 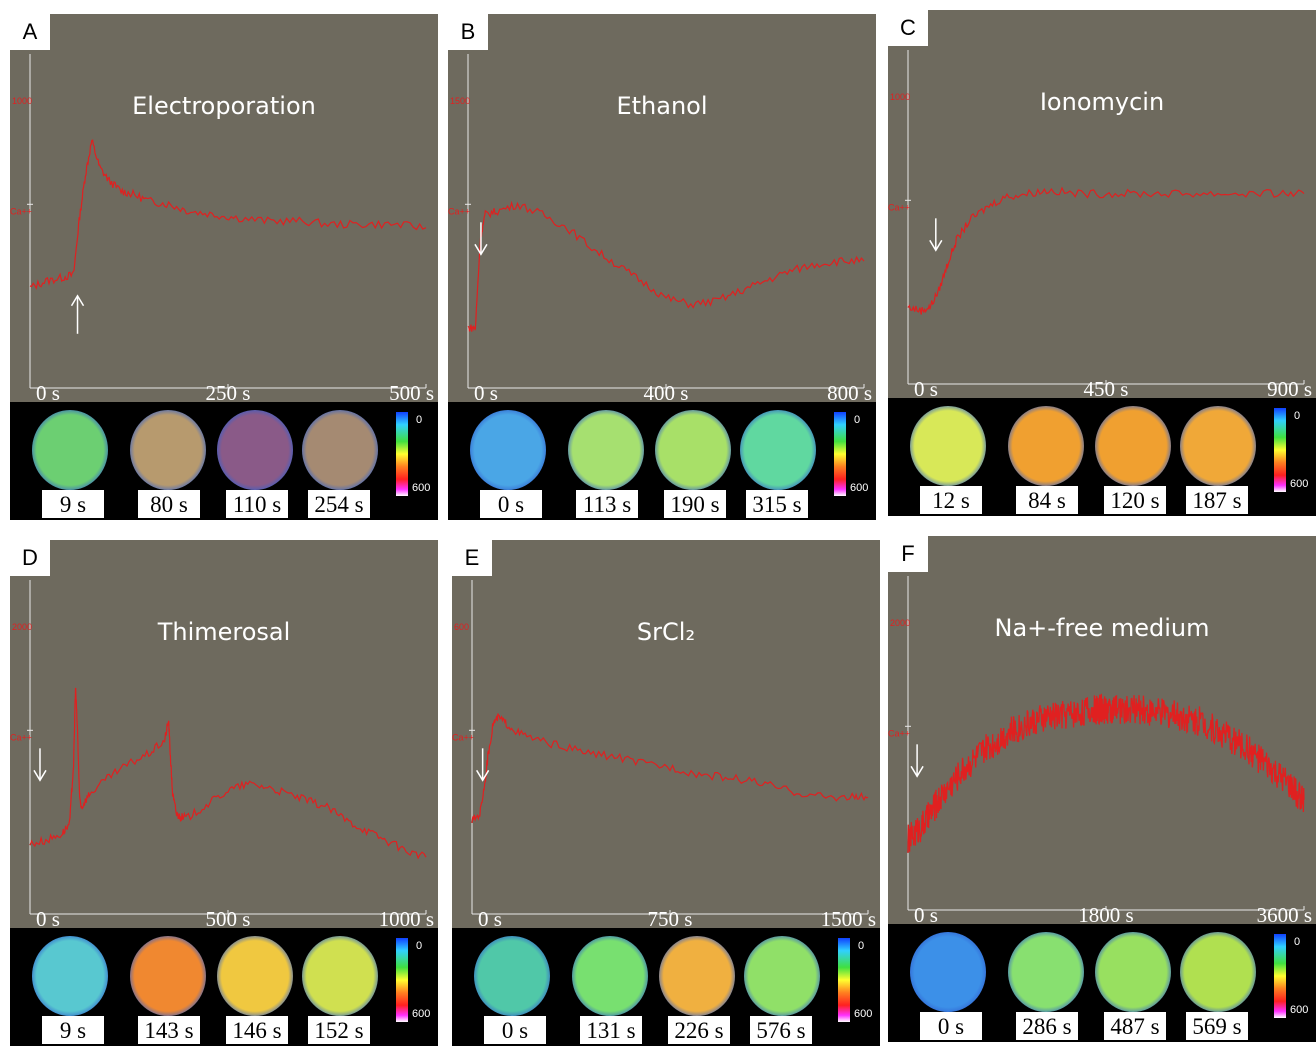 What do you see at coordinates (662, 106) in the screenshot?
I see `panel-title: Ethanol` at bounding box center [662, 106].